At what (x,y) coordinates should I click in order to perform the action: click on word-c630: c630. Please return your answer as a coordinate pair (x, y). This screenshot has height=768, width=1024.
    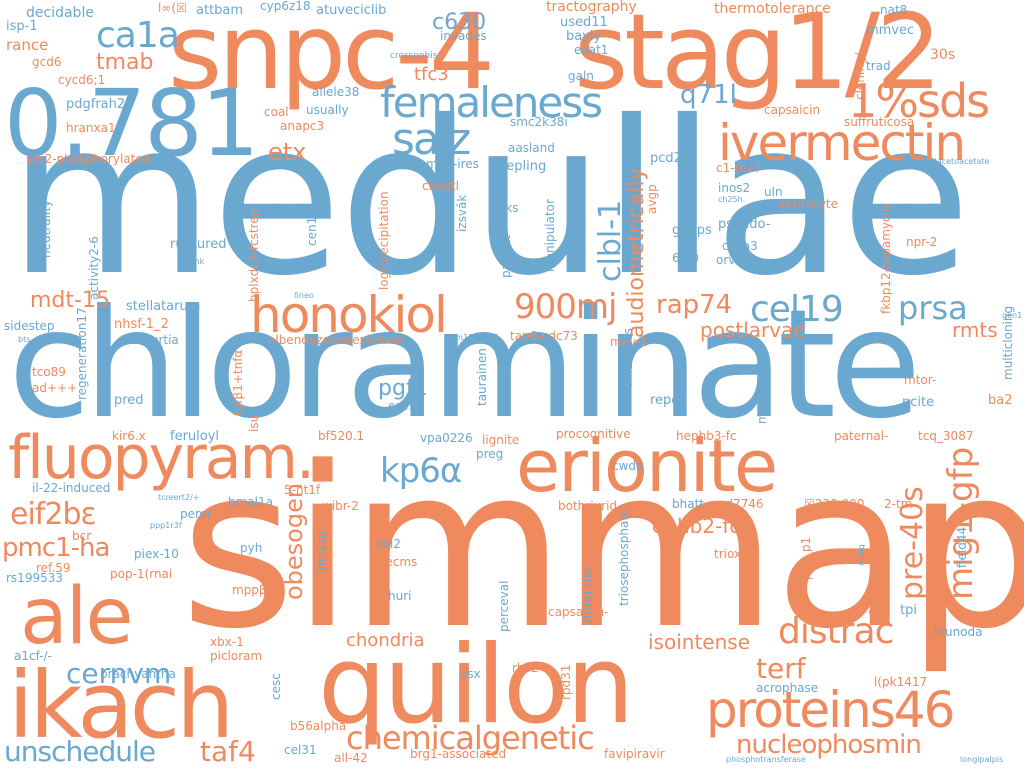
    Looking at the image, I should click on (459, 22).